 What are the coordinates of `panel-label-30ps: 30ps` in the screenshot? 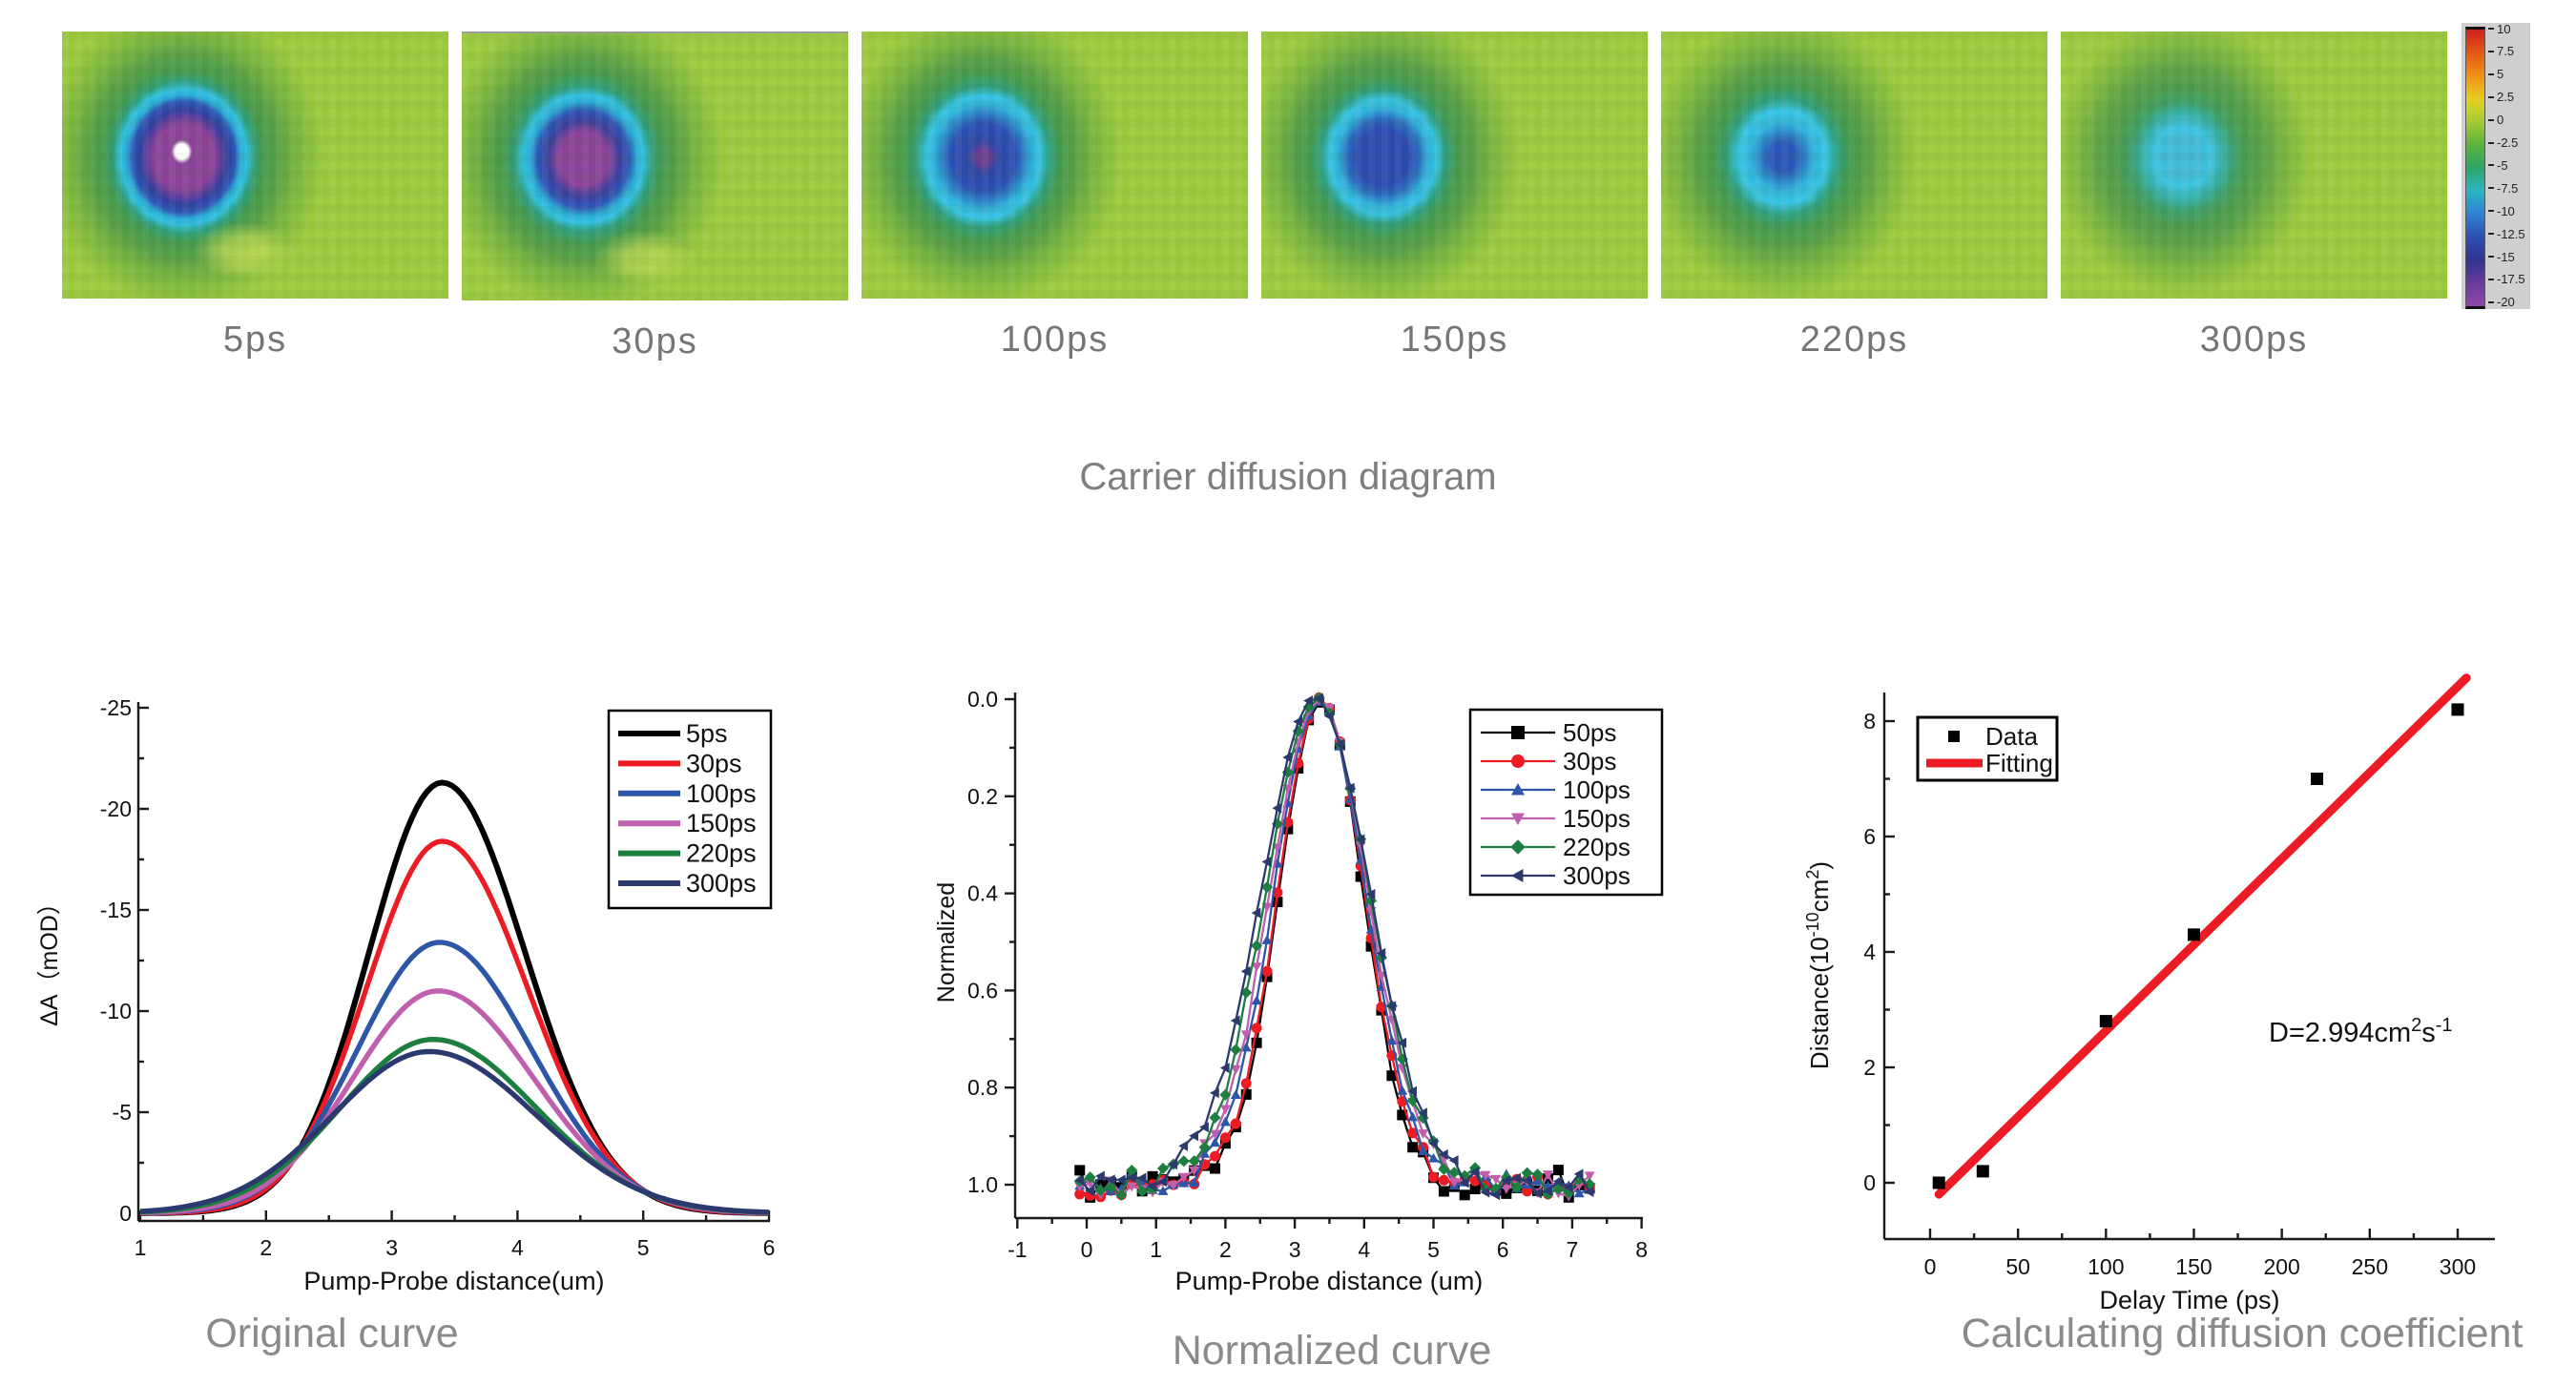 It's located at (655, 341).